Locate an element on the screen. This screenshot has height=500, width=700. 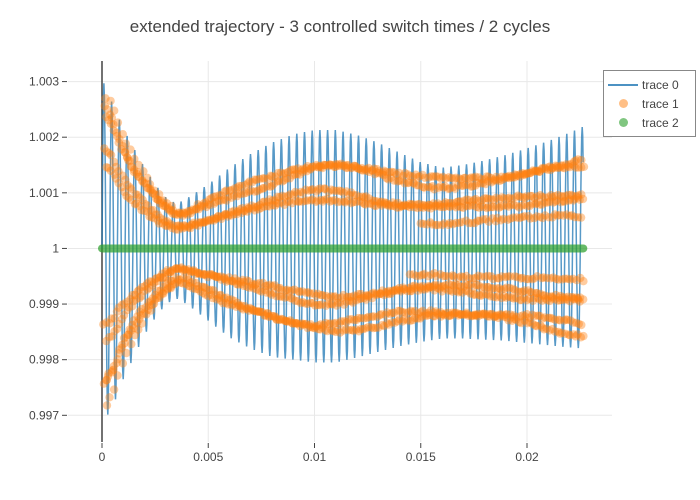
legend-label-trace-2: trace 2 is located at coordinates (660, 122).